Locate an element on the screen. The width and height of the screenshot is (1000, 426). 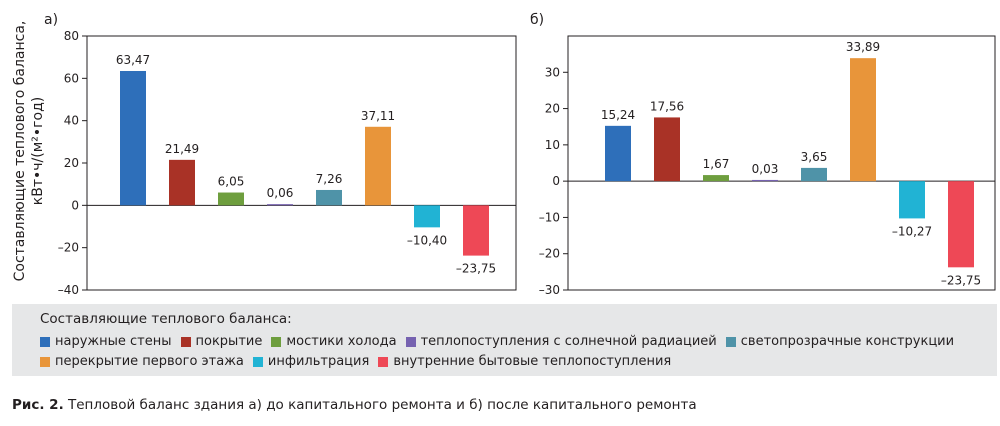
data-label: 1,67 is located at coordinates (716, 164).